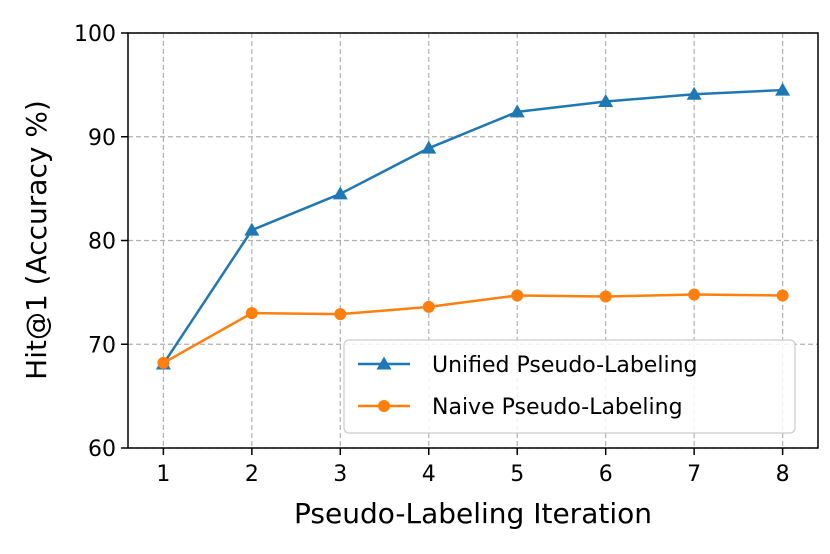 This screenshot has height=554, width=830. I want to click on legend-label-unified: Unified Pseudo-Labeling, so click(564, 365).